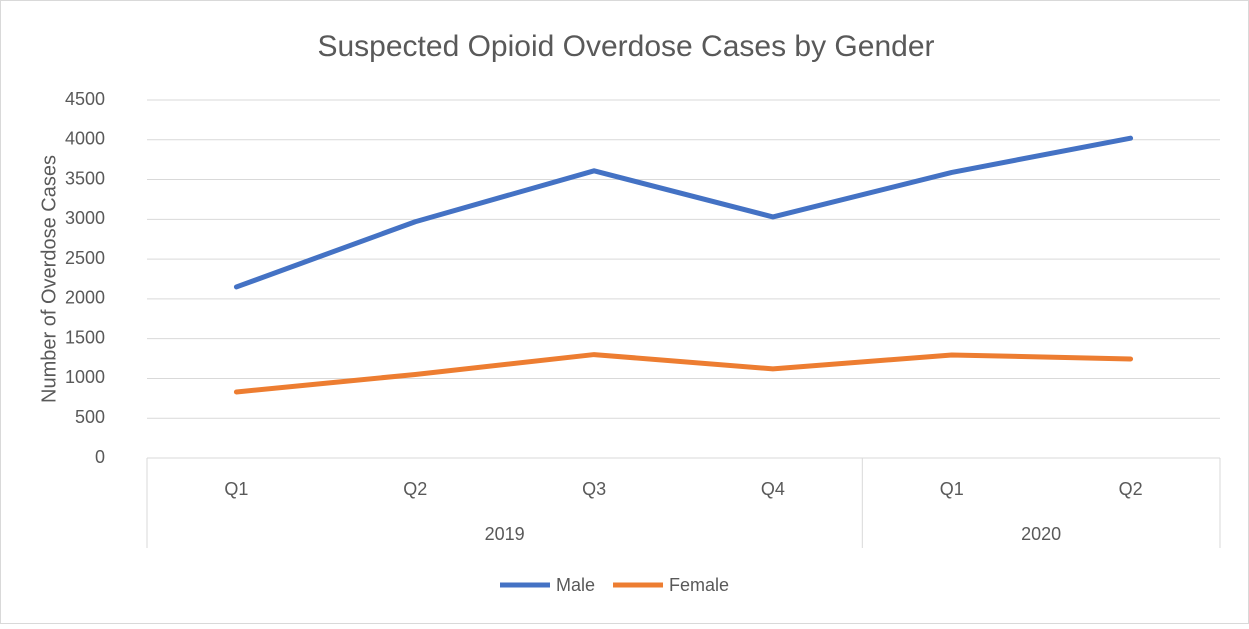 Image resolution: width=1249 pixels, height=629 pixels. I want to click on series-line, so click(683, 373).